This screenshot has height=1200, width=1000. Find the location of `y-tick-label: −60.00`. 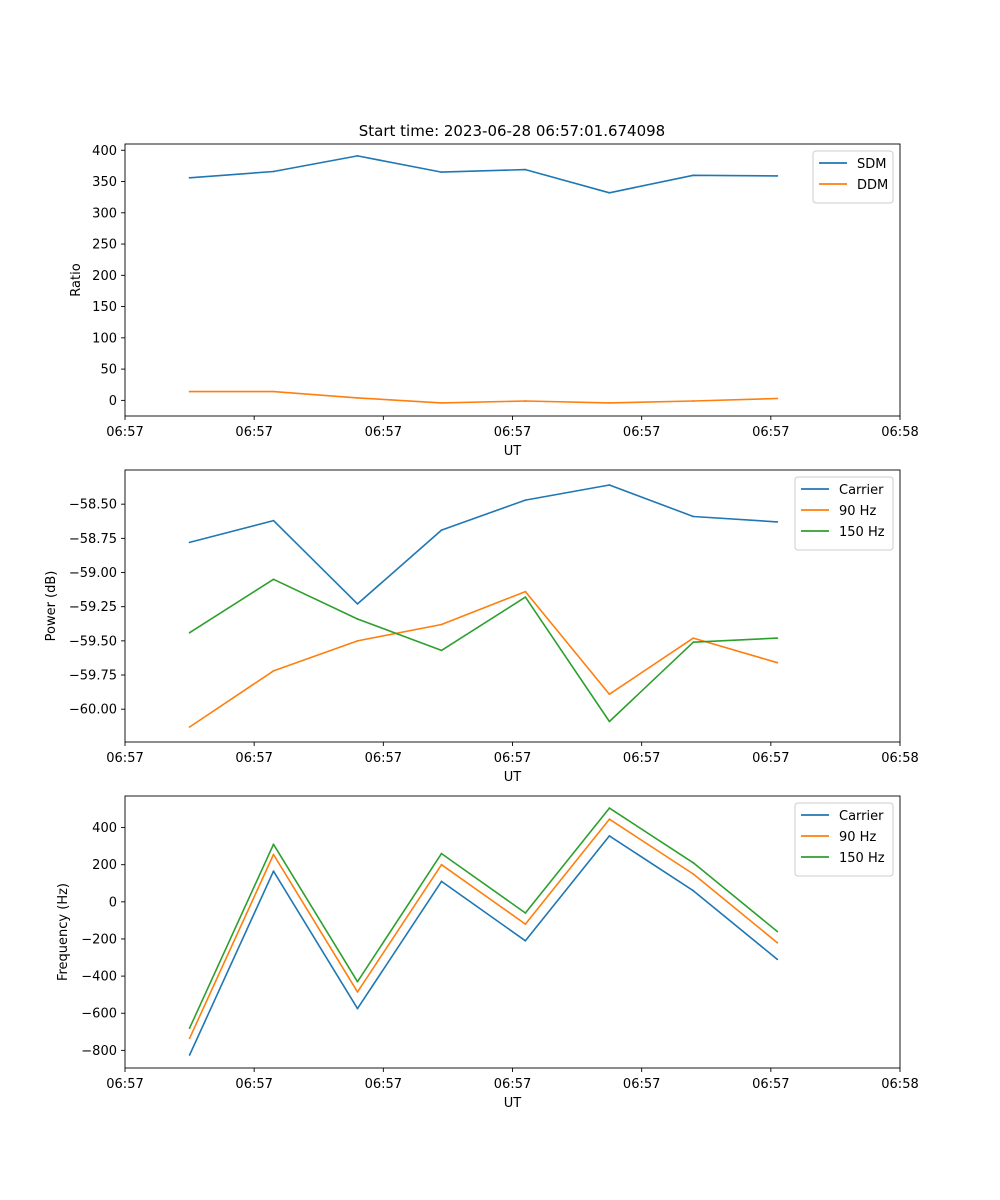

y-tick-label: −60.00 is located at coordinates (93, 710).